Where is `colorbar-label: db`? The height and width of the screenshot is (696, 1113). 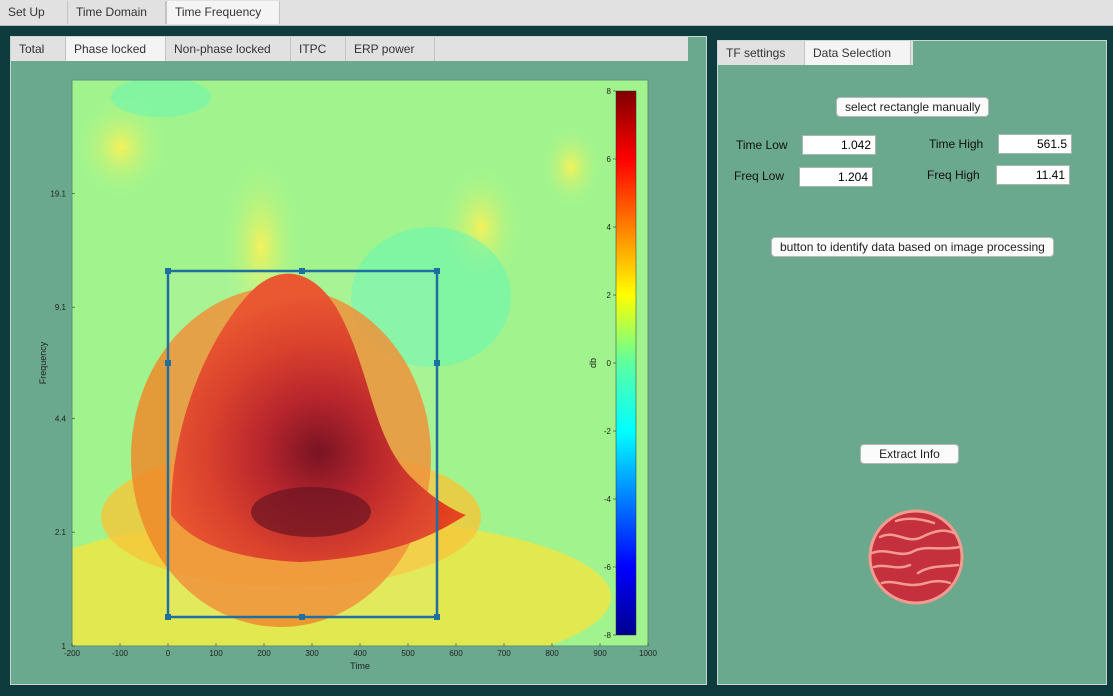 colorbar-label: db is located at coordinates (593, 363).